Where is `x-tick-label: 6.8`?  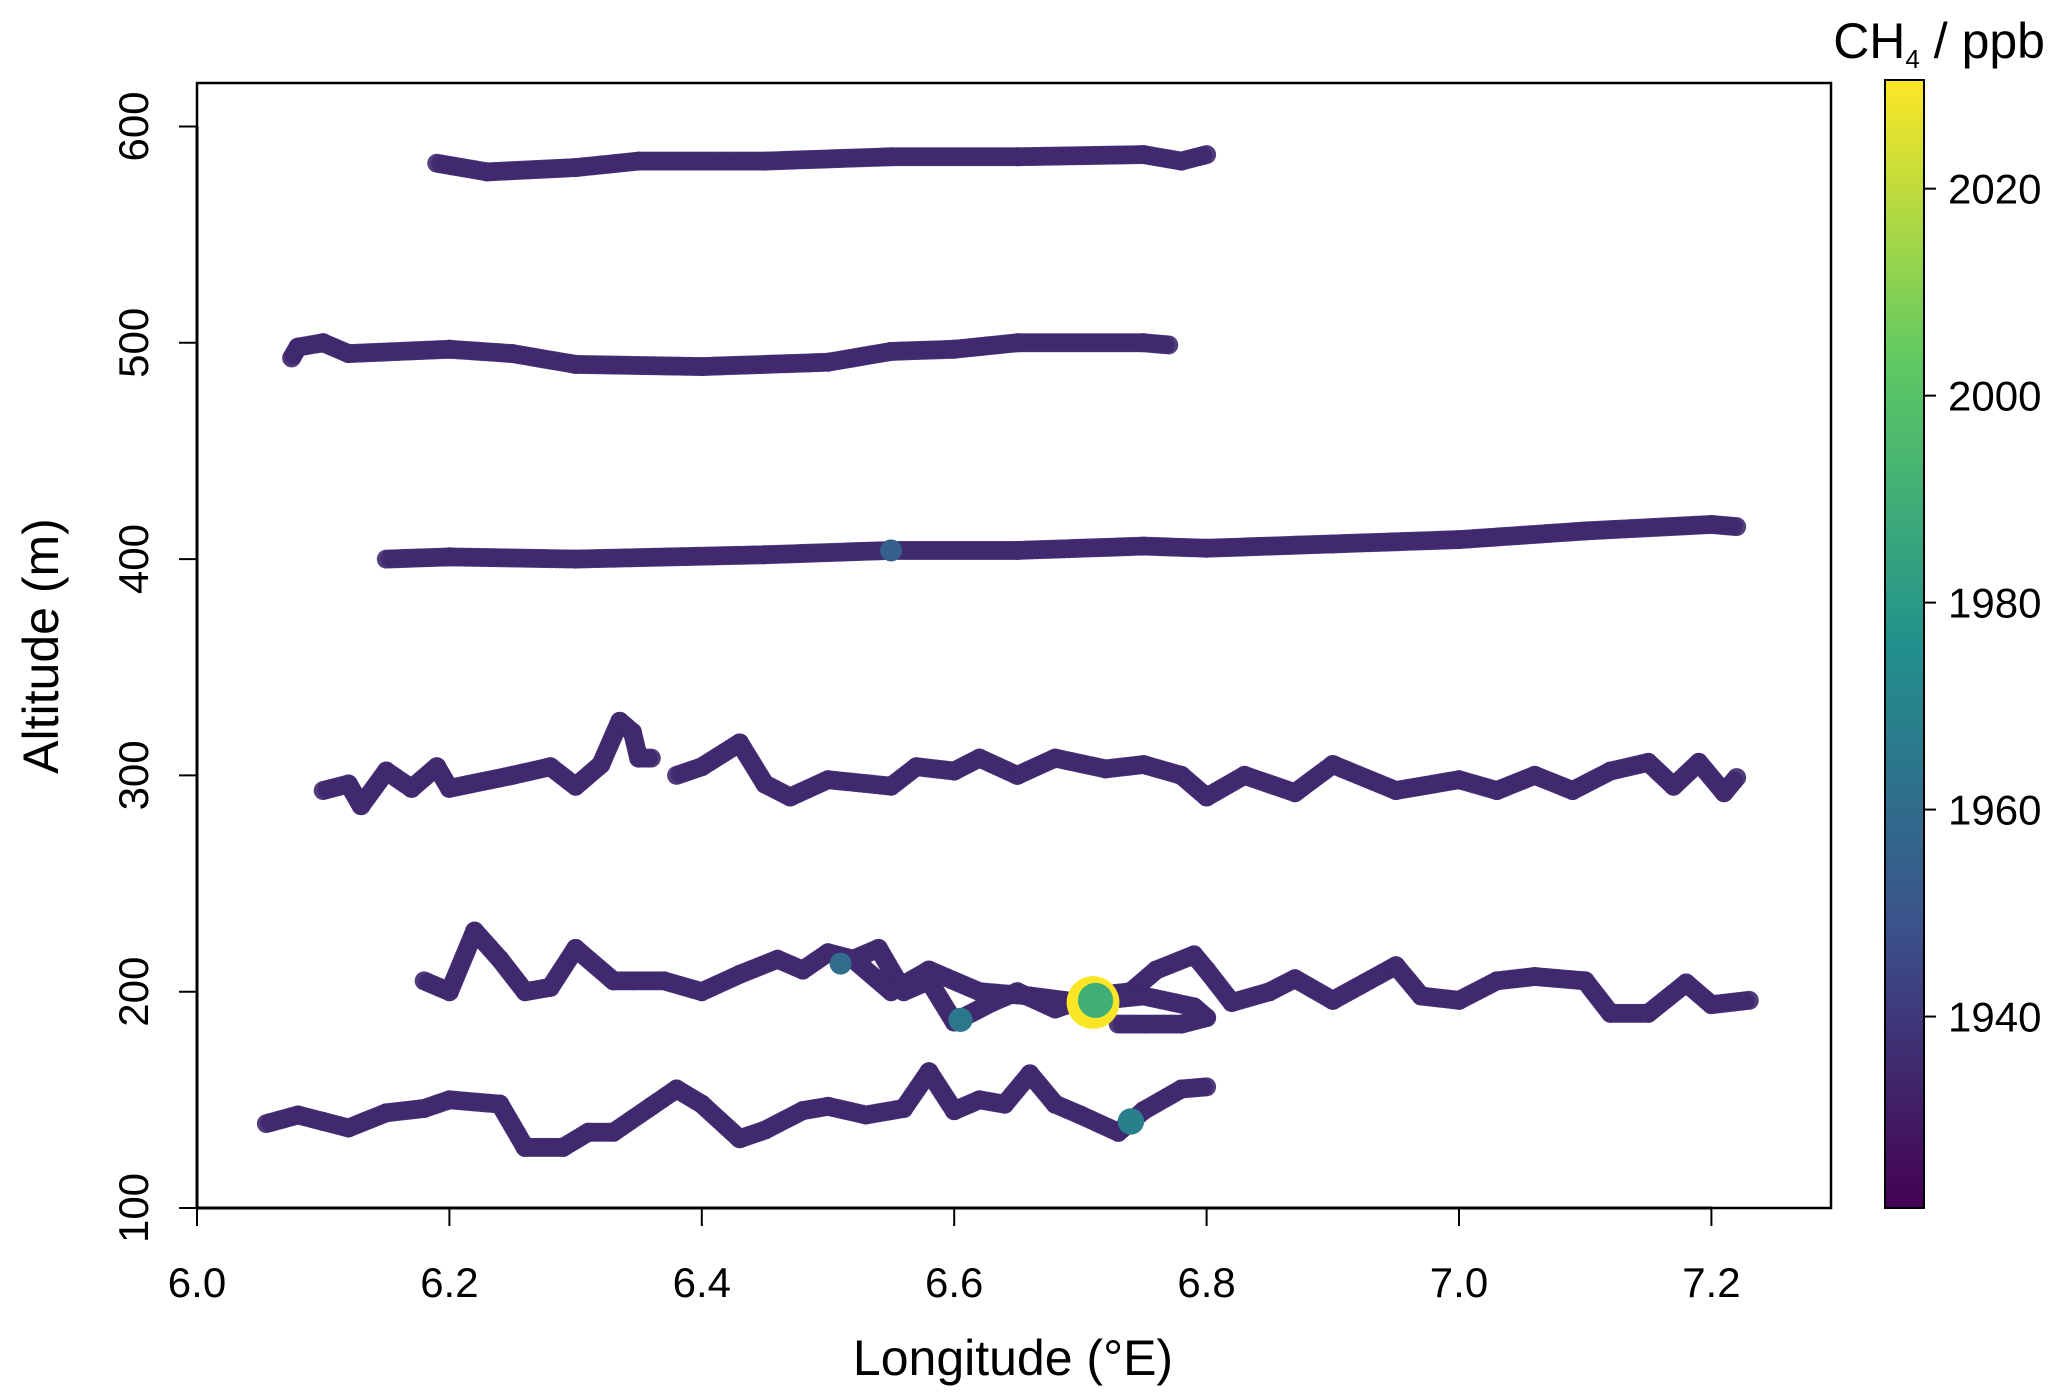
x-tick-label: 6.8 is located at coordinates (1206, 1282).